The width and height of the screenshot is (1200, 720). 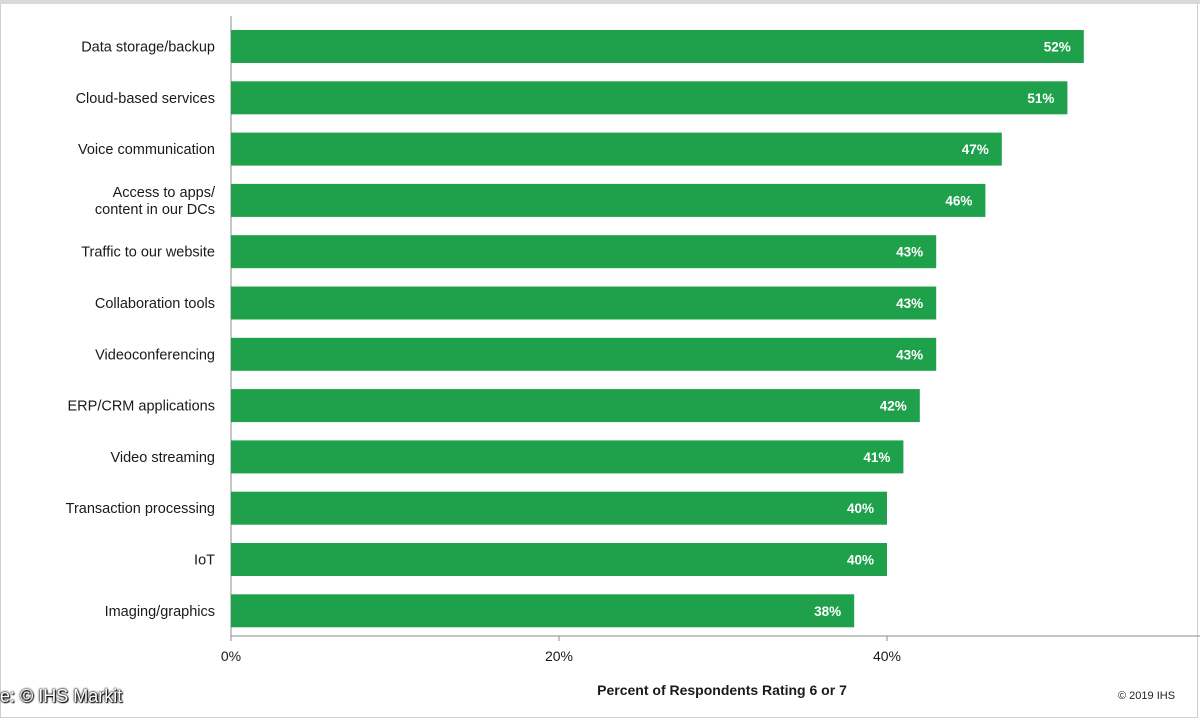 I want to click on bar-value-label: 41%, so click(x=876, y=457).